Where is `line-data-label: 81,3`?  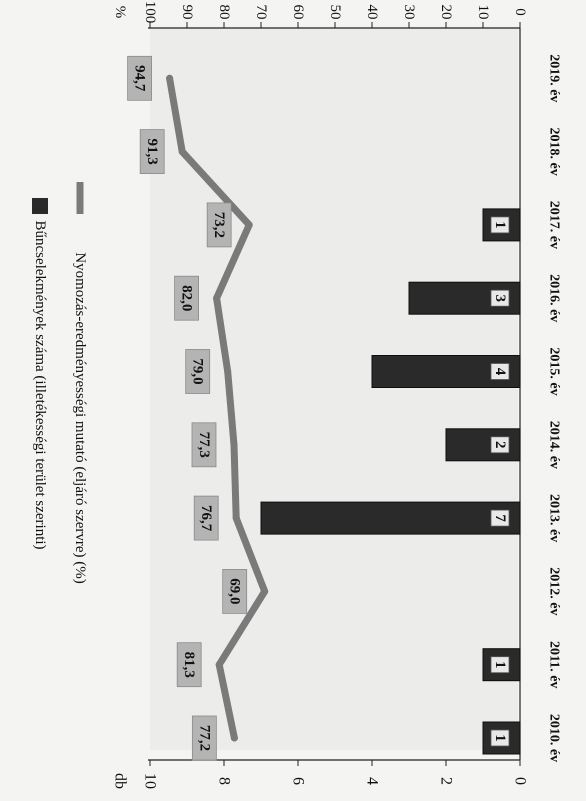 line-data-label: 81,3 is located at coordinates (189, 665).